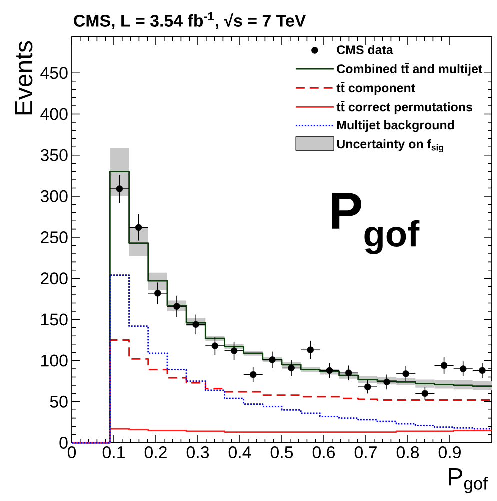 Image resolution: width=497 pixels, height=501 pixels. I want to click on legend-label: tt̄ component, so click(376, 89).